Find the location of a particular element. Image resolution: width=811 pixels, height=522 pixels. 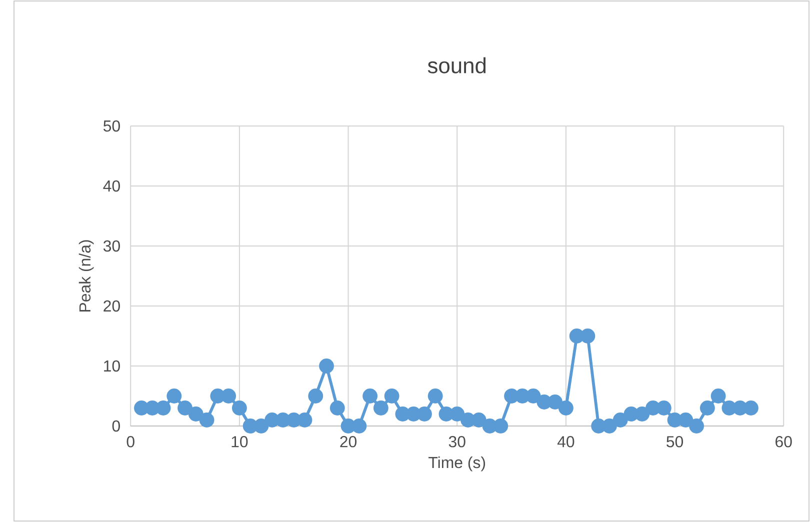

y-tick-label: 40 is located at coordinates (111, 186).